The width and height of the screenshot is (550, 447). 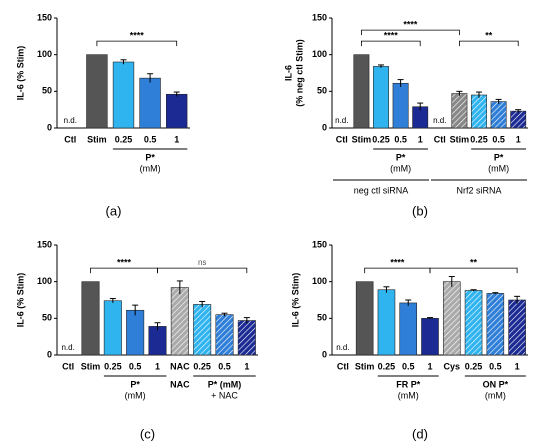 What do you see at coordinates (288, 73) in the screenshot?
I see `y-axis-label: IL-6` at bounding box center [288, 73].